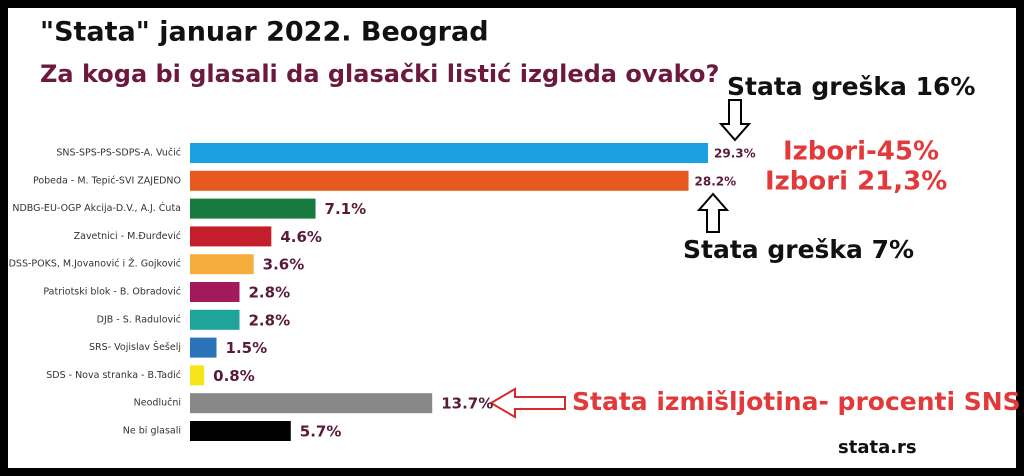  What do you see at coordinates (118, 153) in the screenshot?
I see `category-label: SNS-SPS-PS-SDPS-A. Vučić` at bounding box center [118, 153].